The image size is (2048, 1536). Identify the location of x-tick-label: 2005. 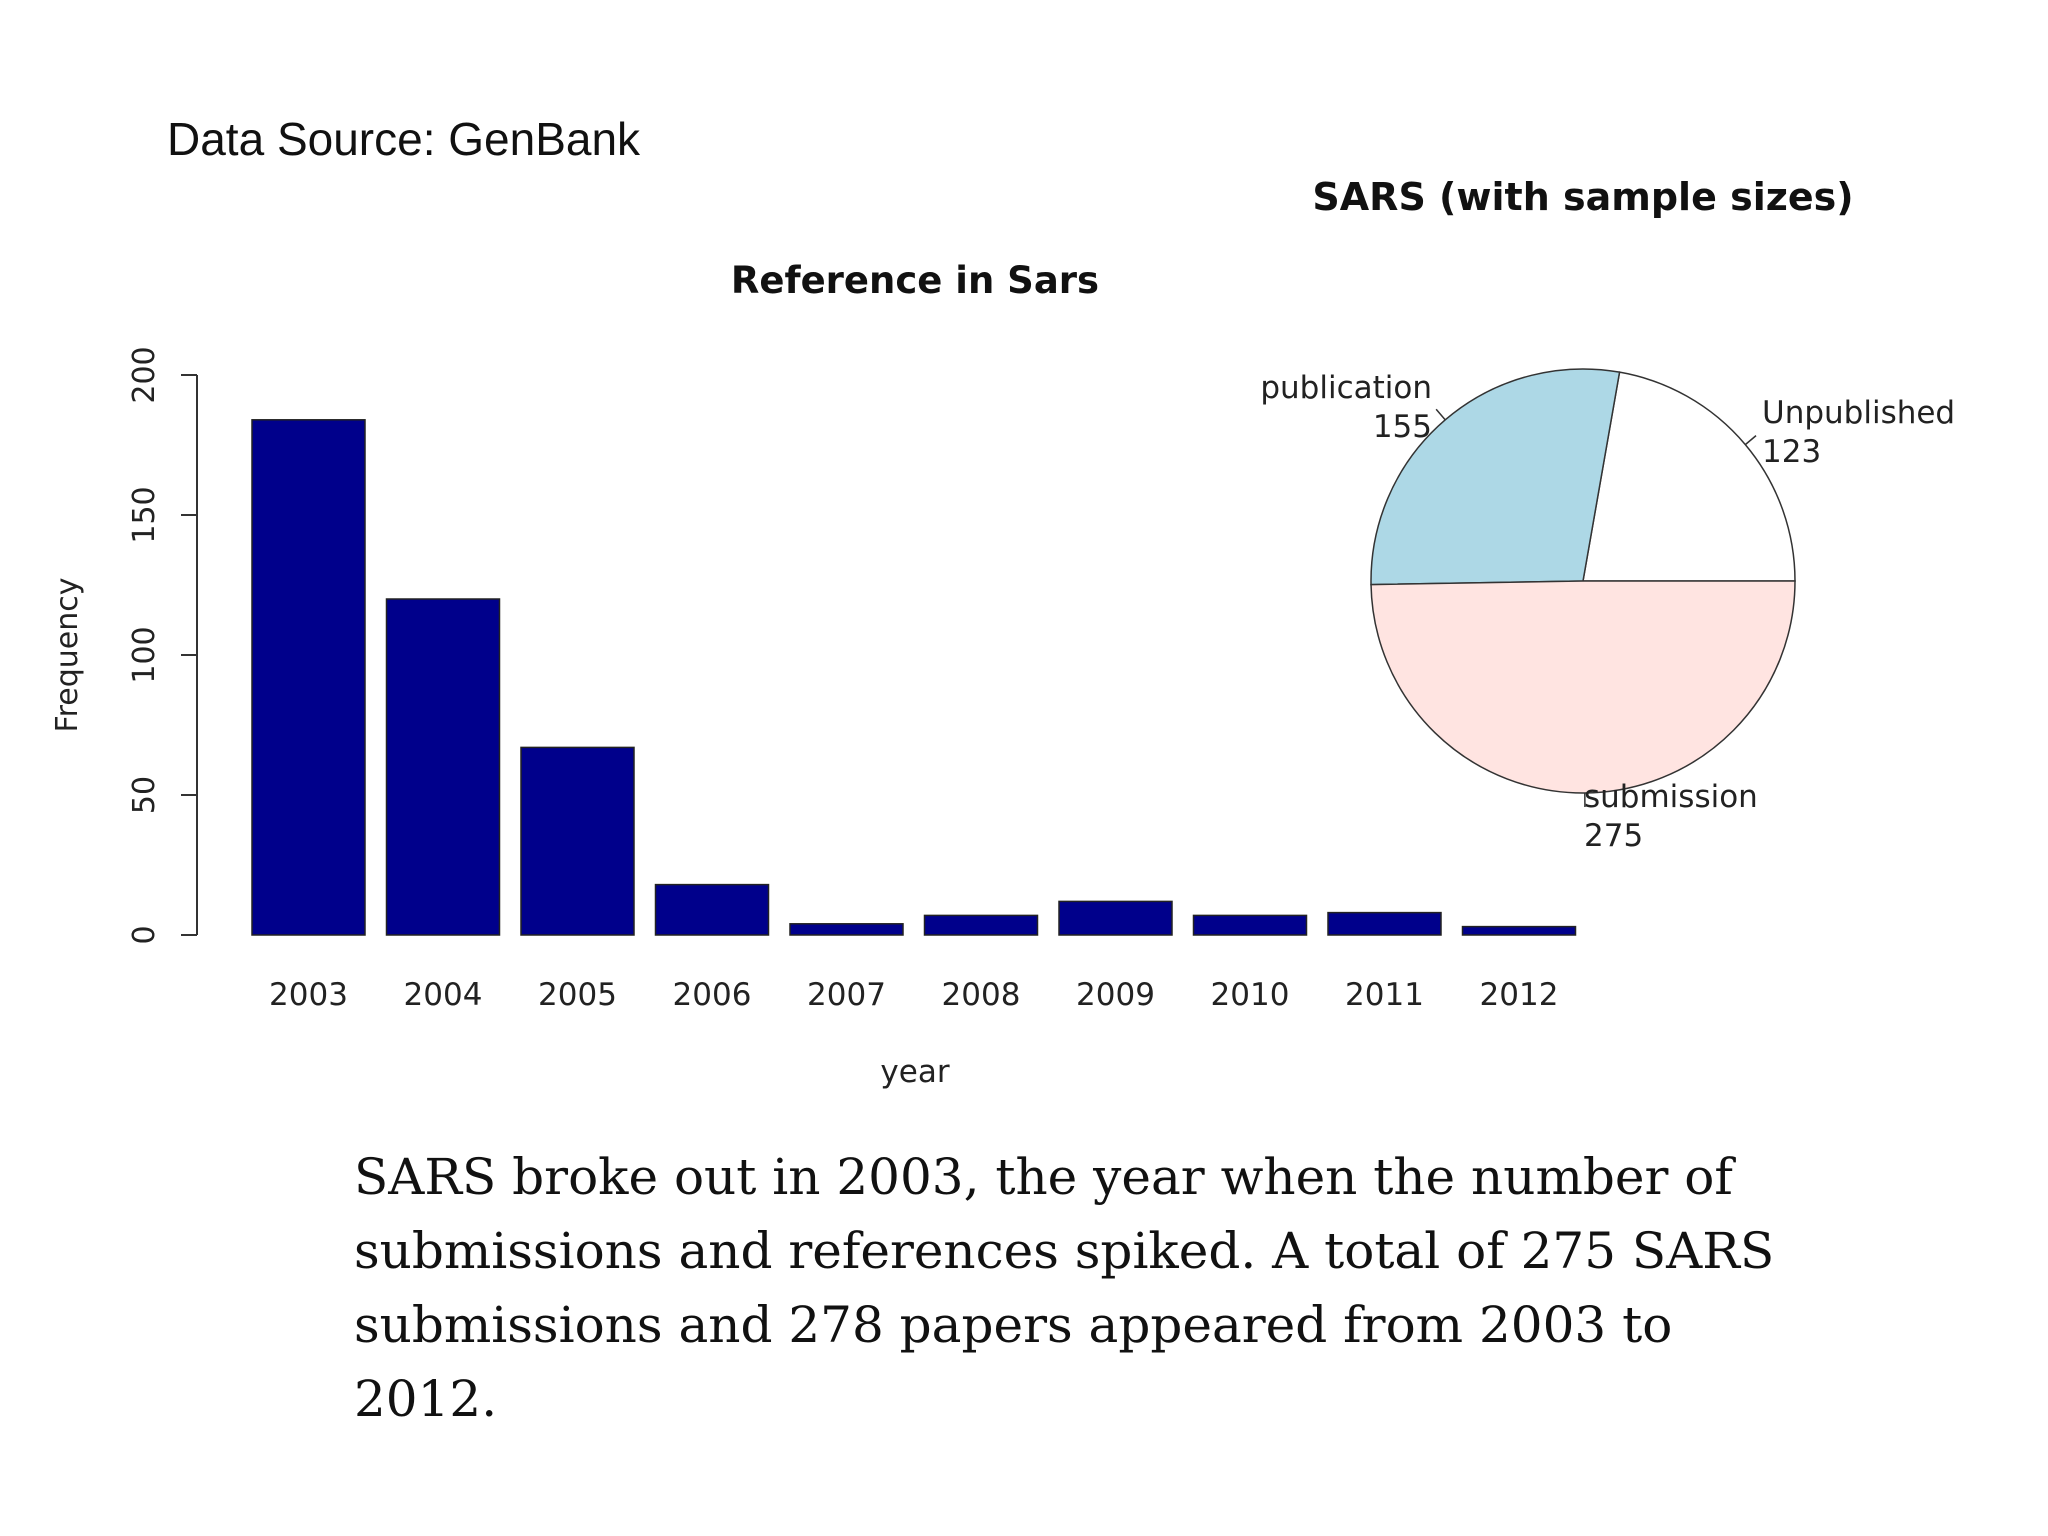
(577, 995).